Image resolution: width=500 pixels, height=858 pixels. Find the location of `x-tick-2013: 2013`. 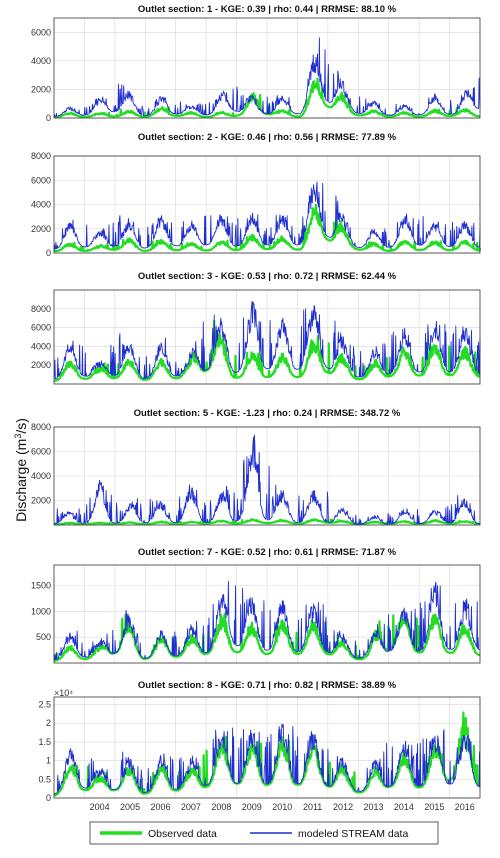

x-tick-2013: 2013 is located at coordinates (373, 807).